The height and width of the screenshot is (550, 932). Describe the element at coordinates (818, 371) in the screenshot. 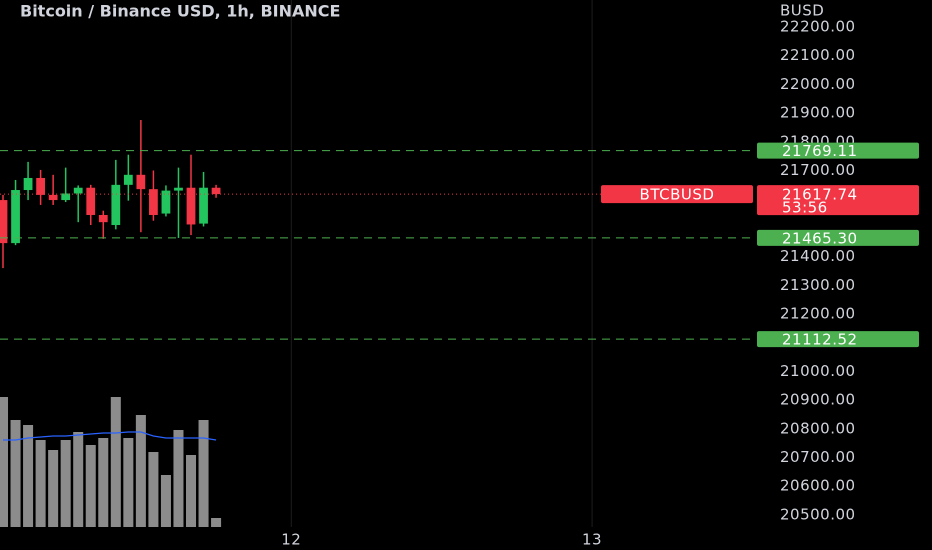

I see `y-tick-label: 21000.00` at that location.